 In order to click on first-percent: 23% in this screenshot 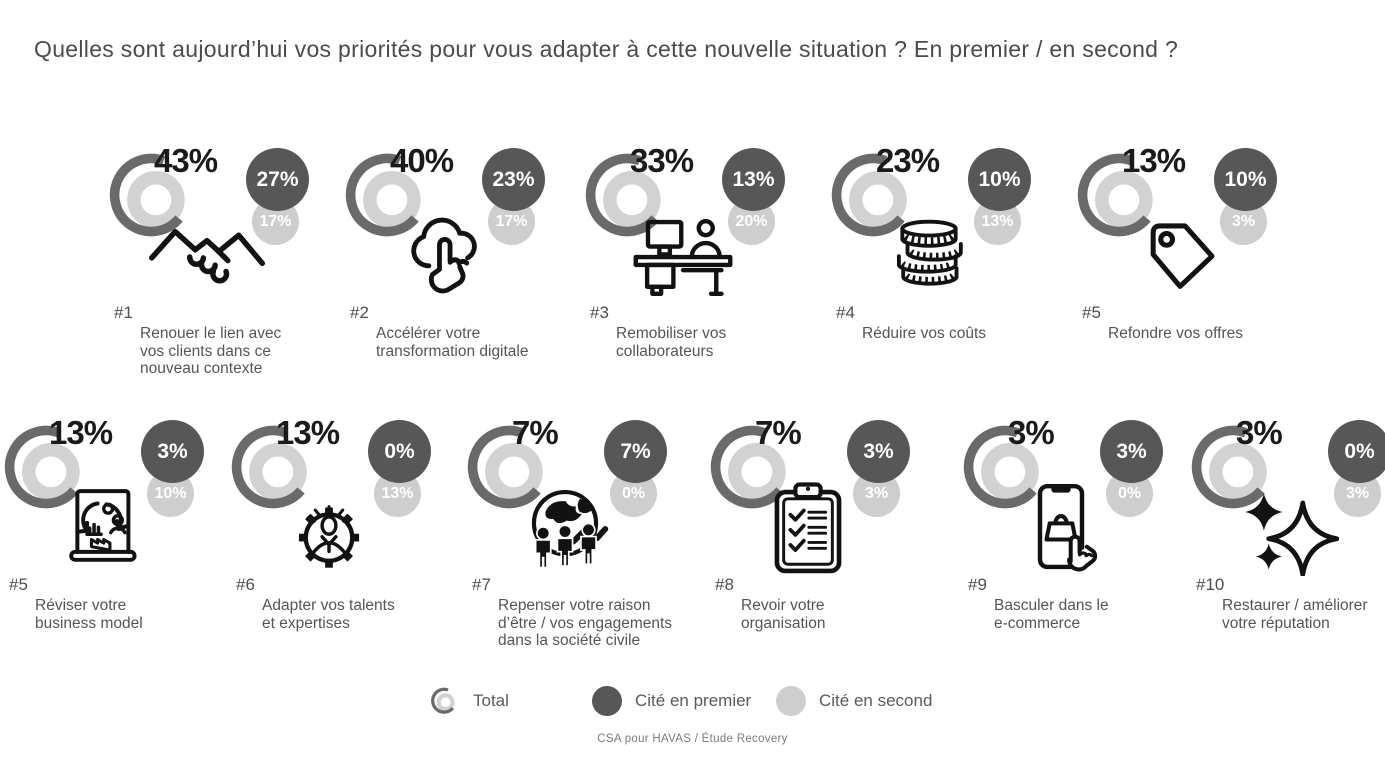, I will do `click(513, 179)`.